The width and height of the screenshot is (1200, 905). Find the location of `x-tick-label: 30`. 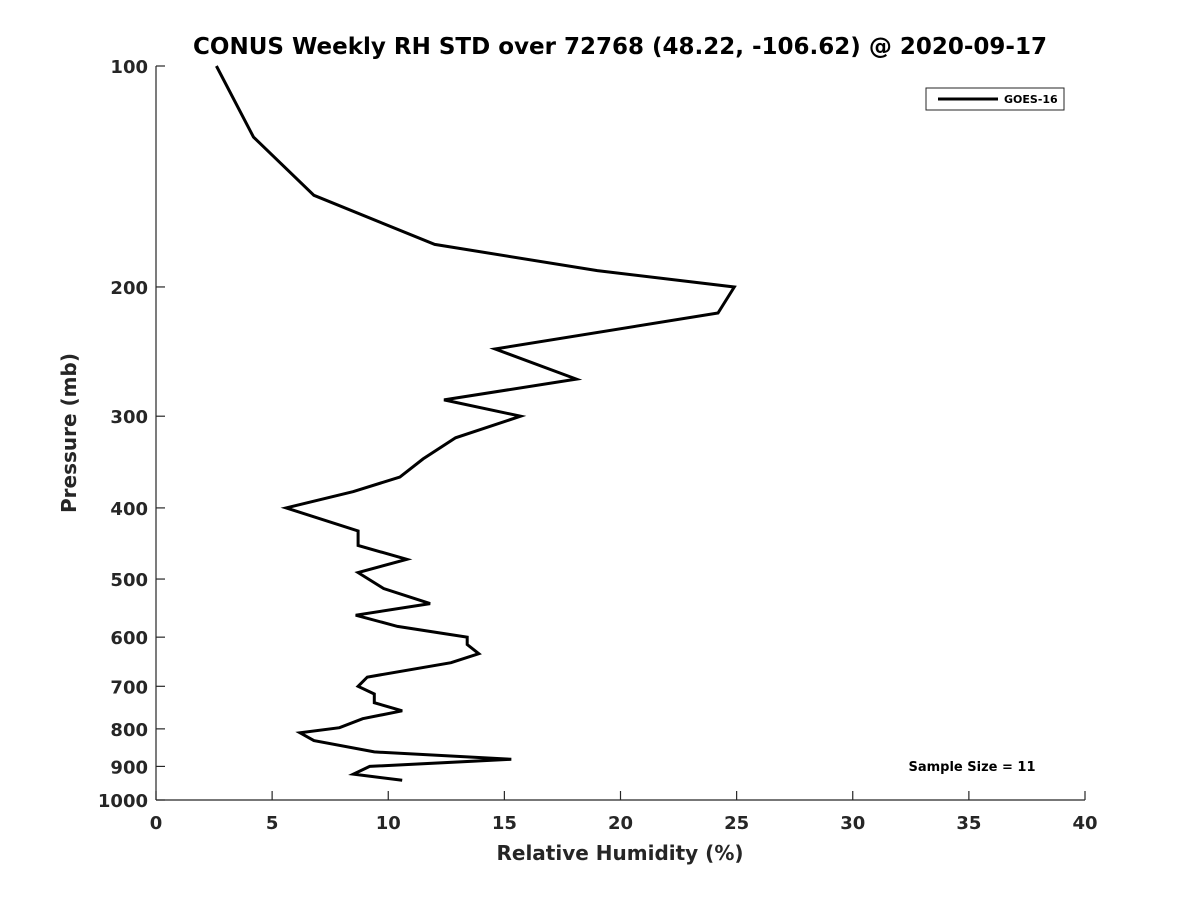

x-tick-label: 30 is located at coordinates (852, 823).